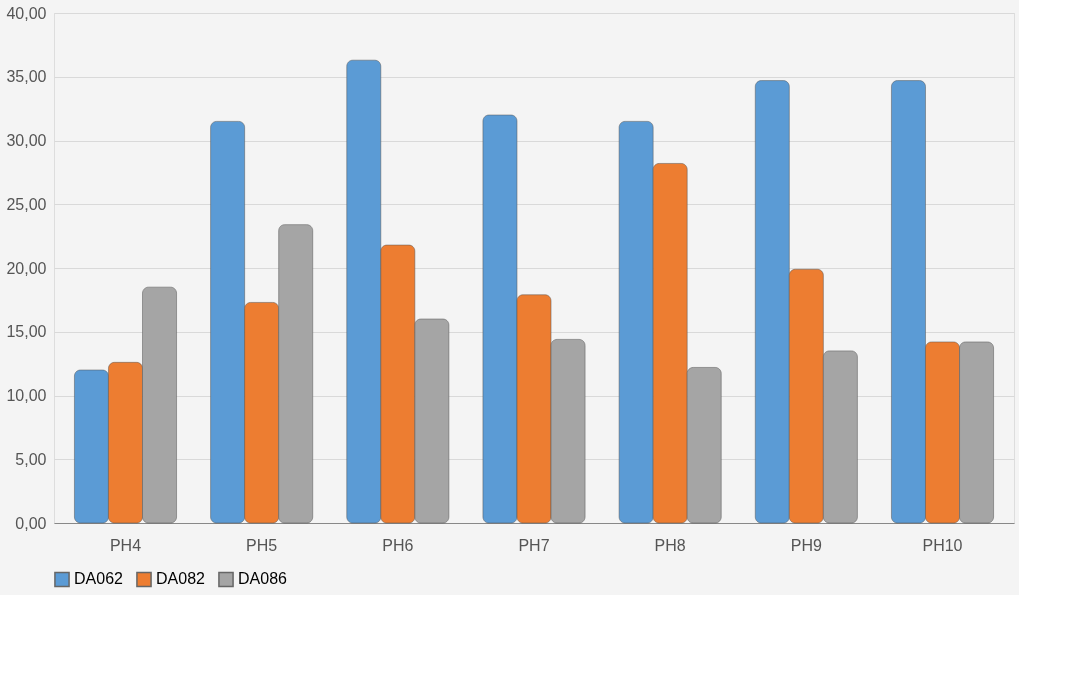  What do you see at coordinates (26, 395) in the screenshot?
I see `y-tick-label: 10,00` at bounding box center [26, 395].